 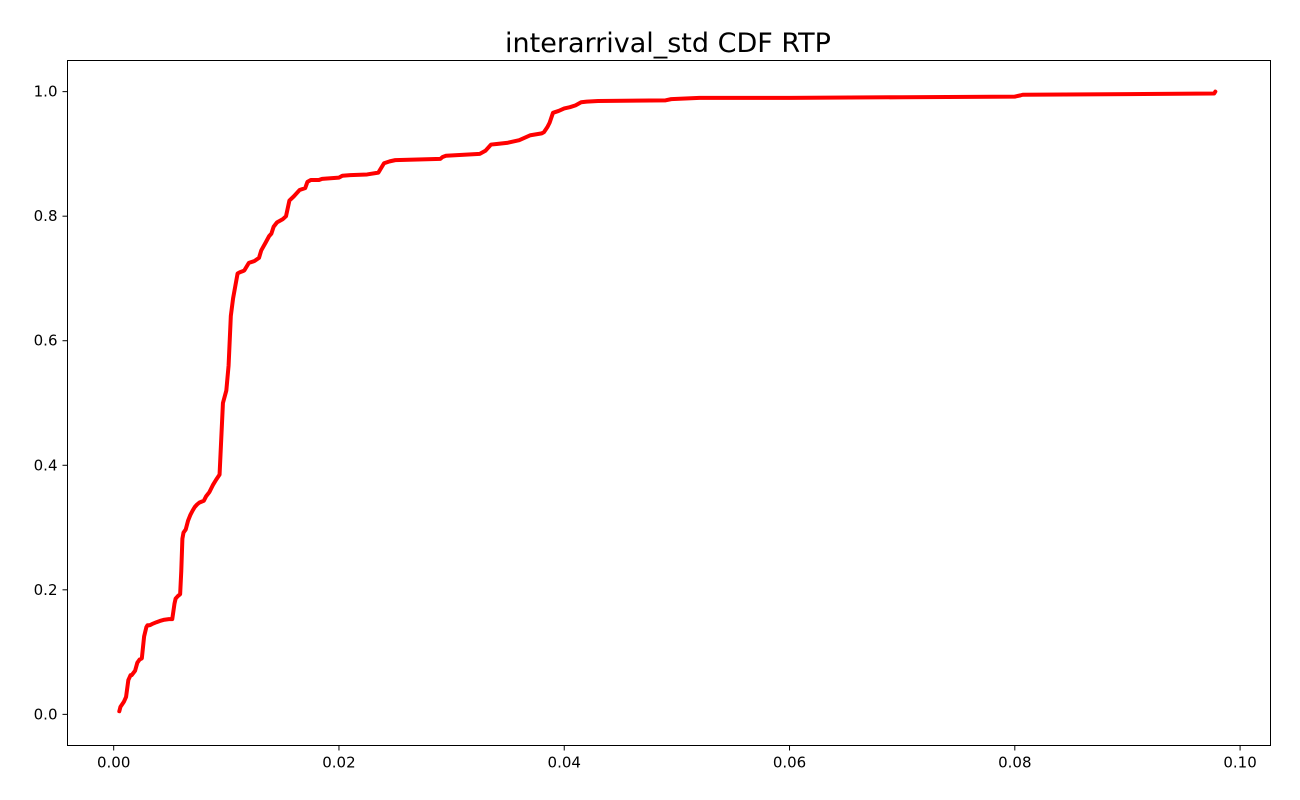 What do you see at coordinates (1239, 763) in the screenshot?
I see `x-tick-label: 0.10` at bounding box center [1239, 763].